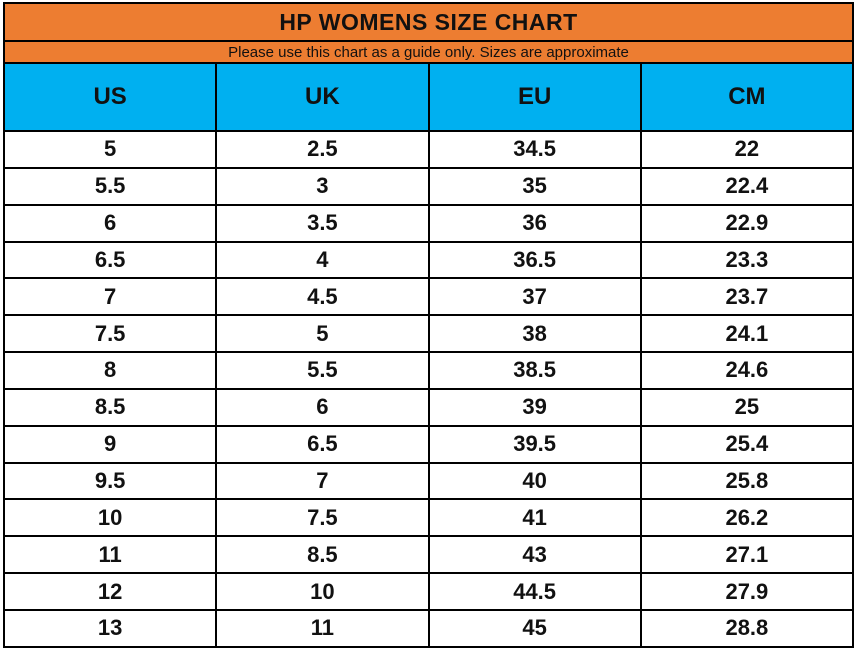  I want to click on size-cell-us: 5, so click(110, 149).